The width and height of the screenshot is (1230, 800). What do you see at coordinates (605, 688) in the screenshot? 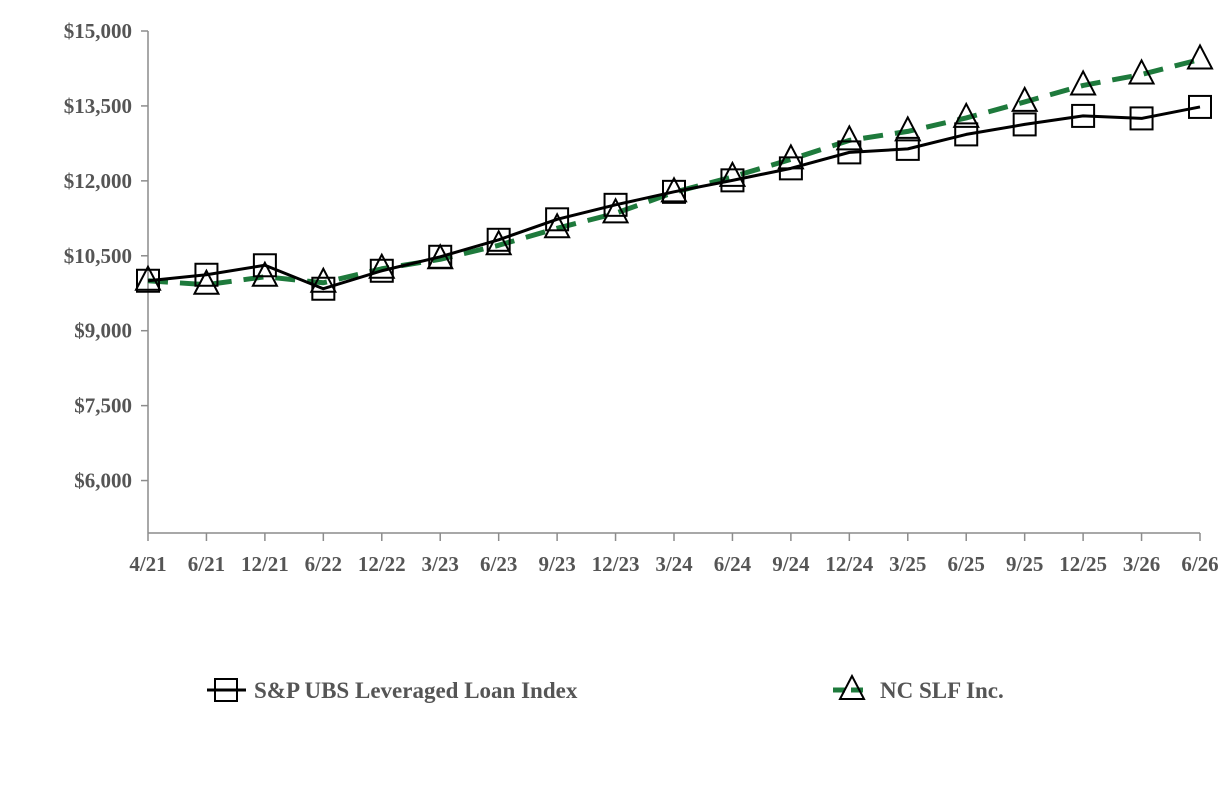
I see `legend: S&P UBS Leveraged Loan Index NC SLF Inc.` at bounding box center [605, 688].